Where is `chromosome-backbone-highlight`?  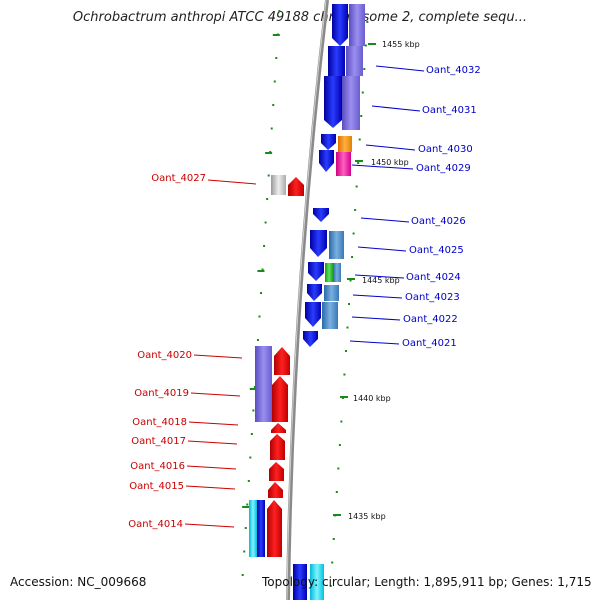 chromosome-backbone-highlight is located at coordinates (306, 300).